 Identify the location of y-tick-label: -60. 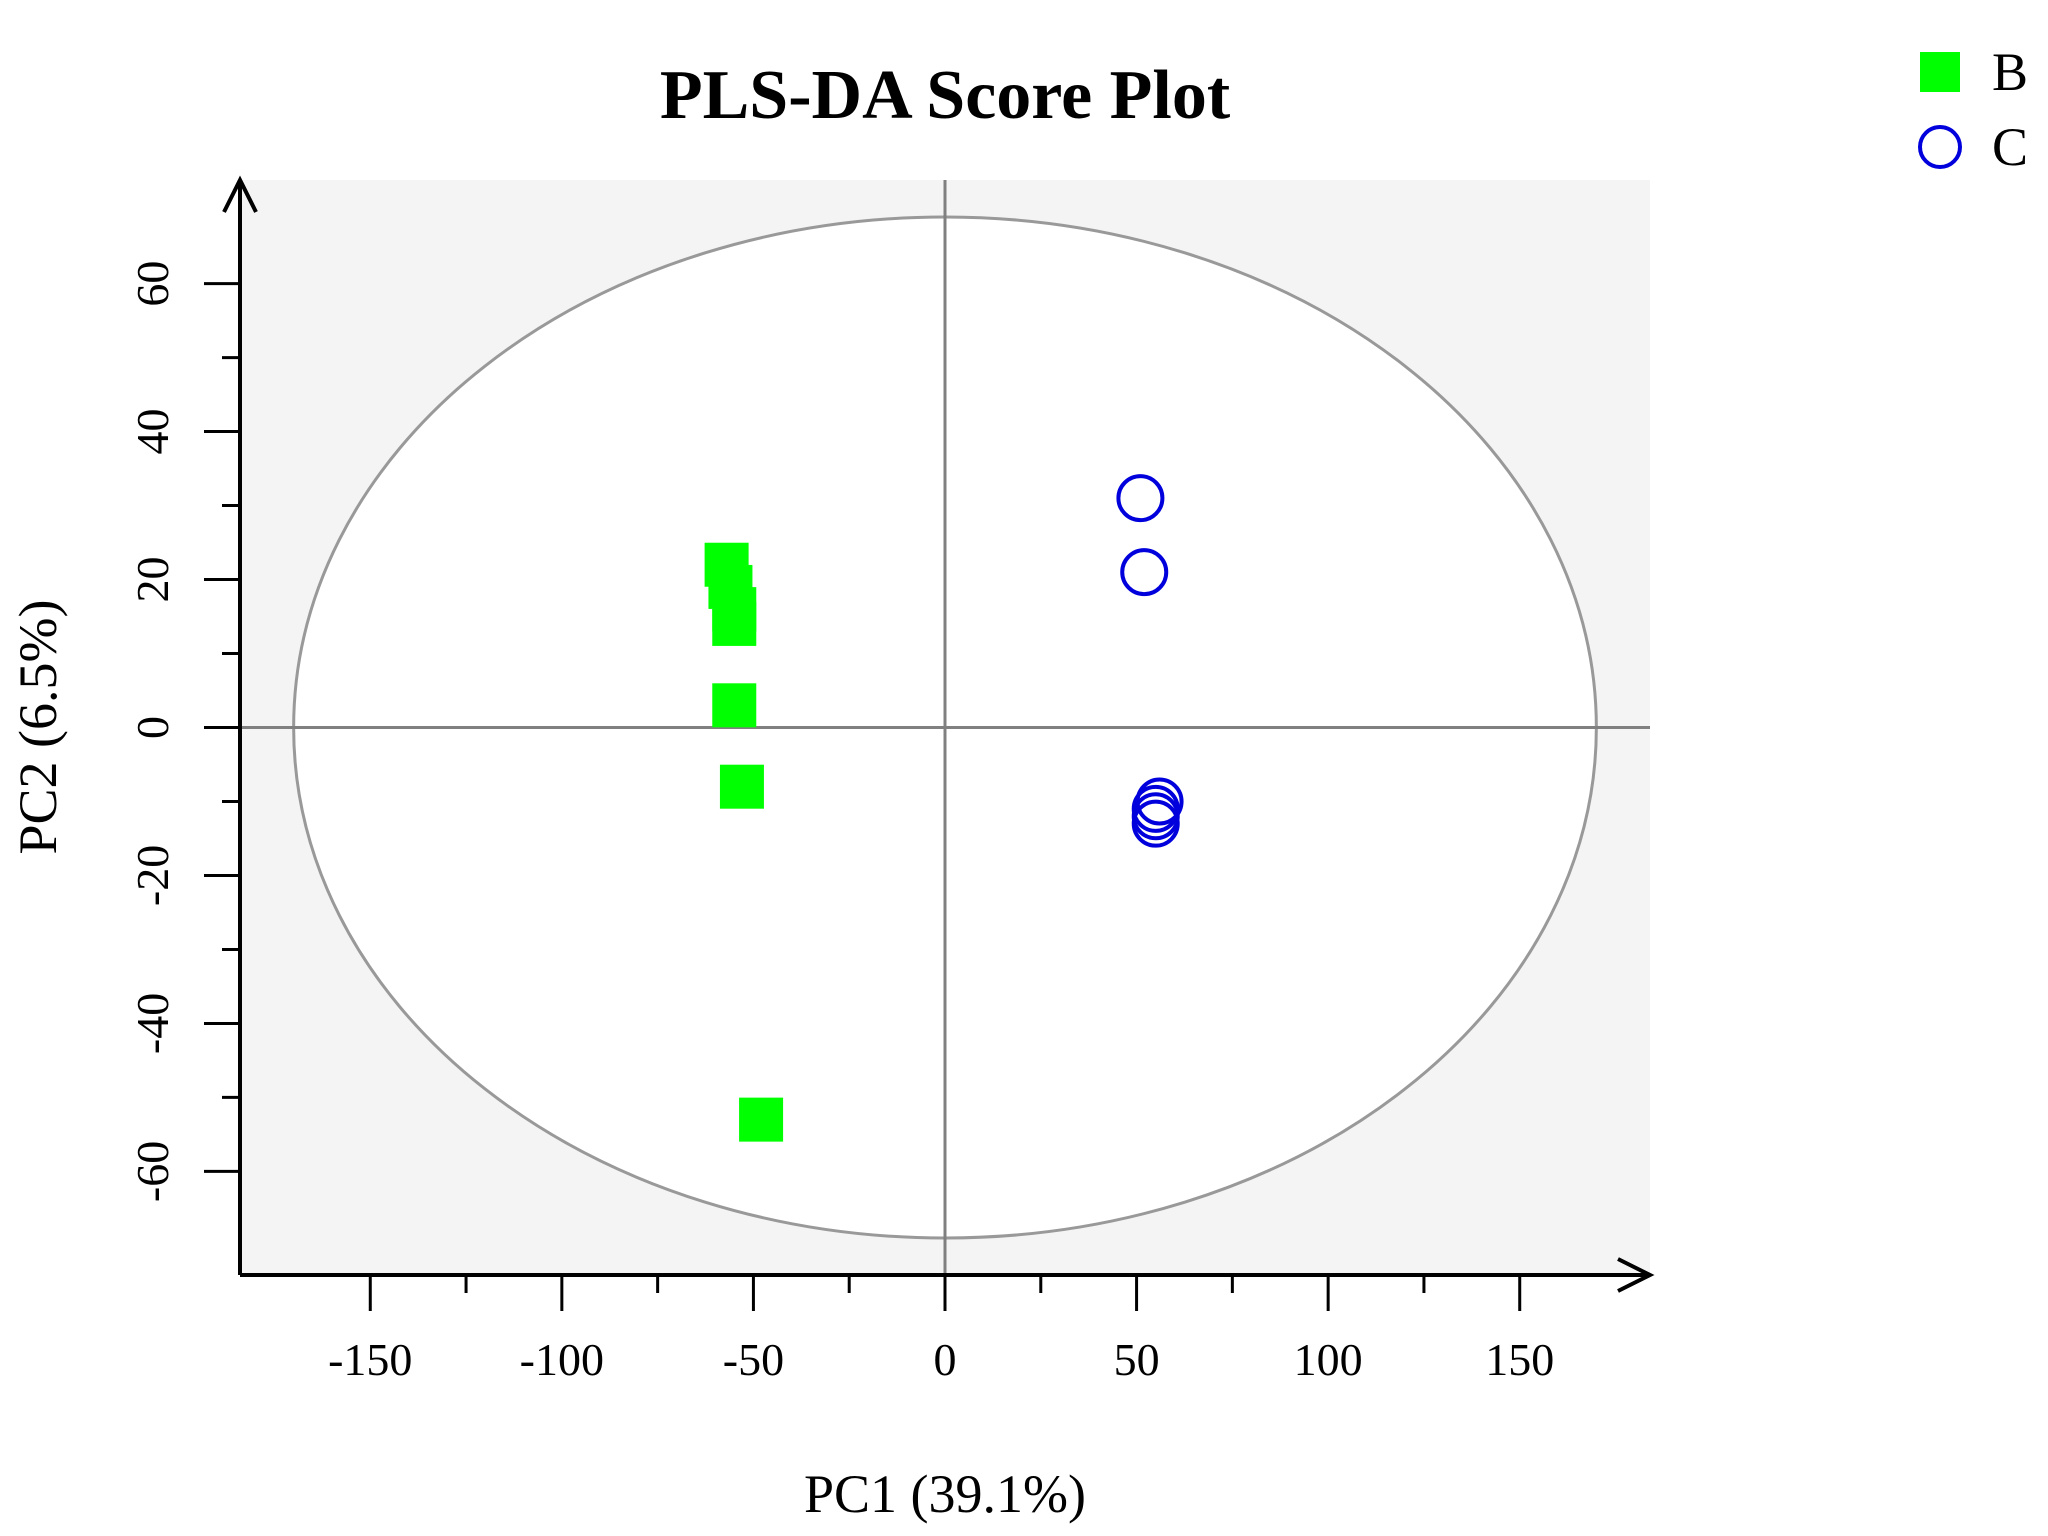
(152, 1171).